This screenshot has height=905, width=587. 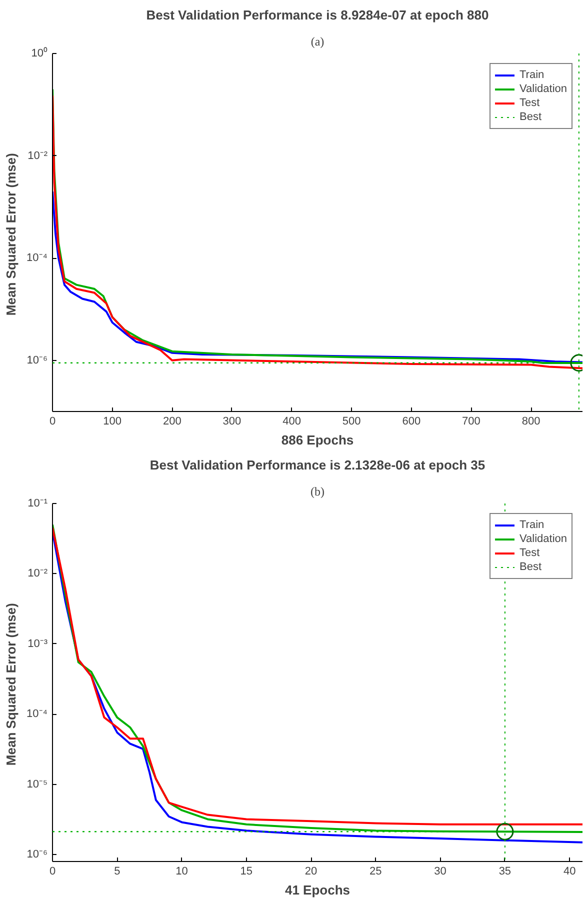 I want to click on chart-title: Best Validation Performance is 2.1328e-06 at epoch 35, so click(x=318, y=465).